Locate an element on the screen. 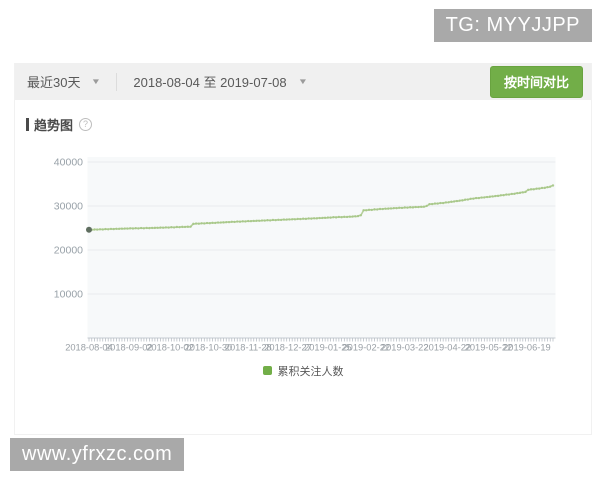 This screenshot has width=600, height=480. site-watermark: www.yfrxzc.com is located at coordinates (97, 454).